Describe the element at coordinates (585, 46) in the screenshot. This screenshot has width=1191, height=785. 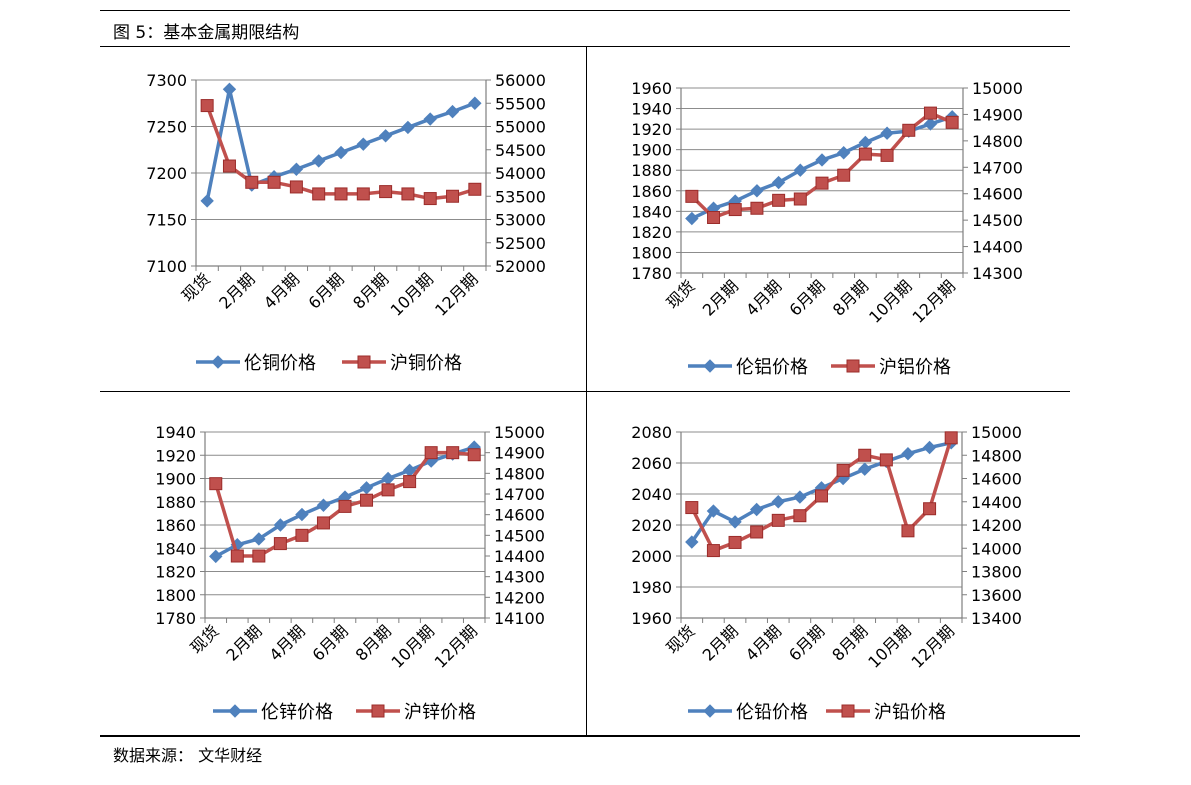
I see `title-rule` at that location.